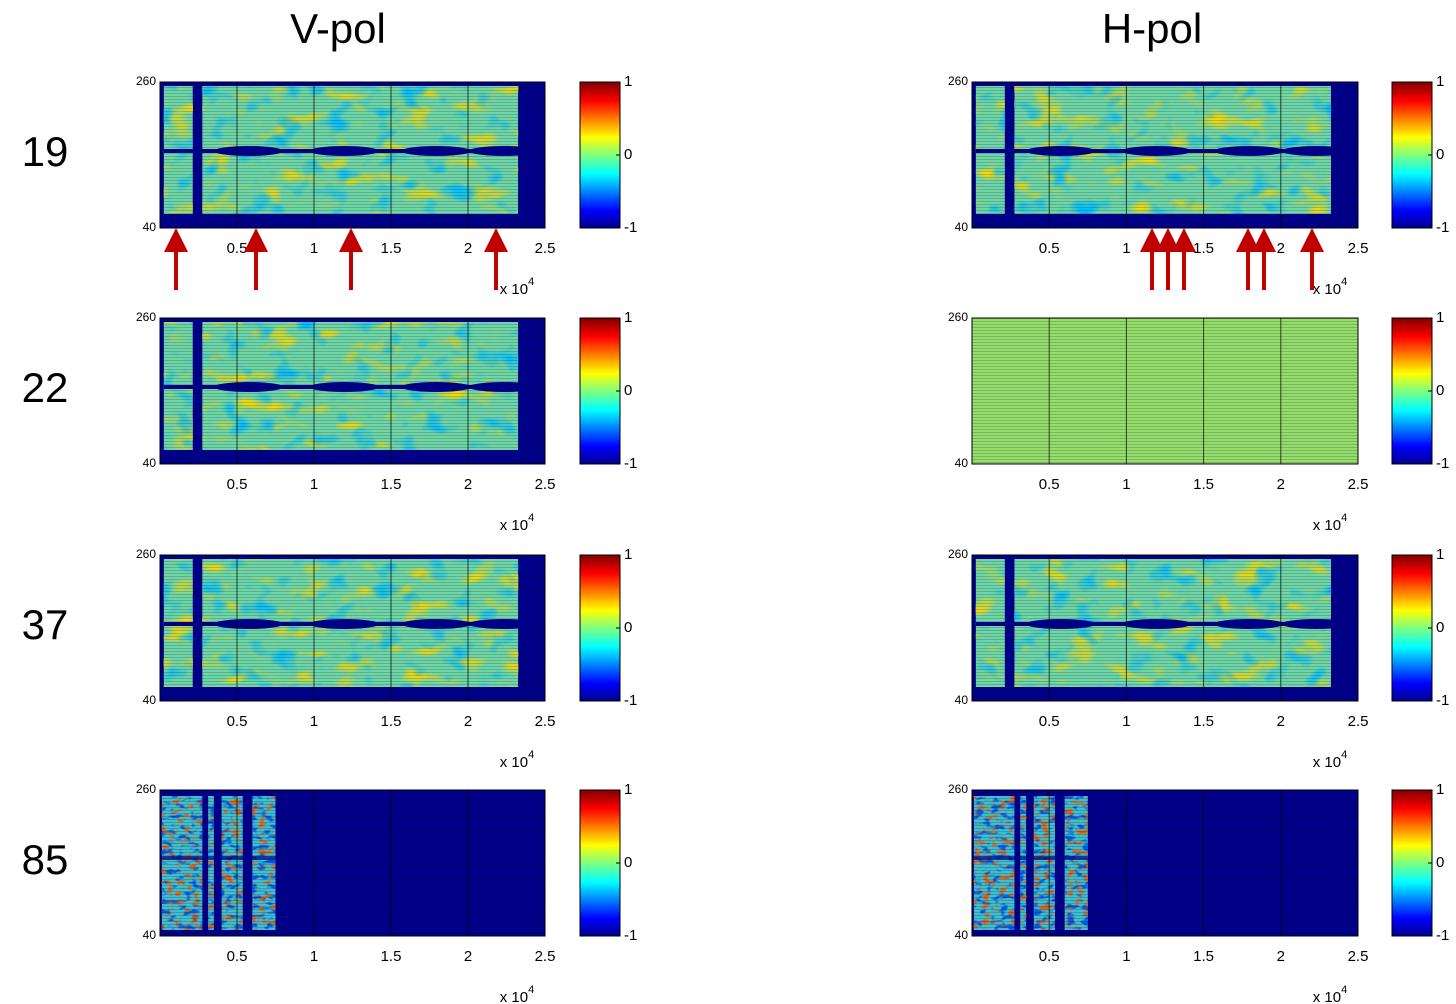 This screenshot has height=1004, width=1456. Describe the element at coordinates (45, 387) in the screenshot. I see `row-label: 22` at that location.